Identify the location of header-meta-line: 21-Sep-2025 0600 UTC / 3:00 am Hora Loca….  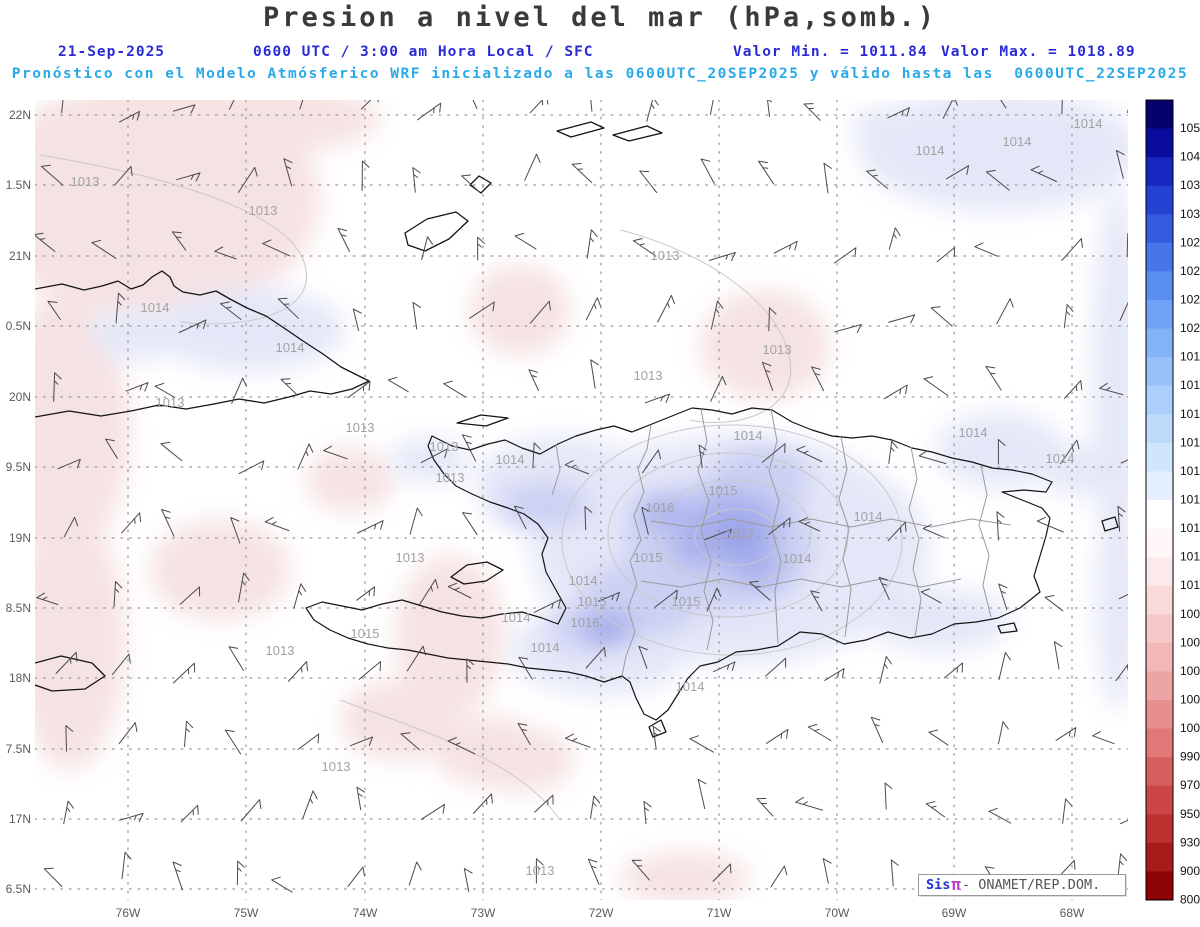
(600, 53).